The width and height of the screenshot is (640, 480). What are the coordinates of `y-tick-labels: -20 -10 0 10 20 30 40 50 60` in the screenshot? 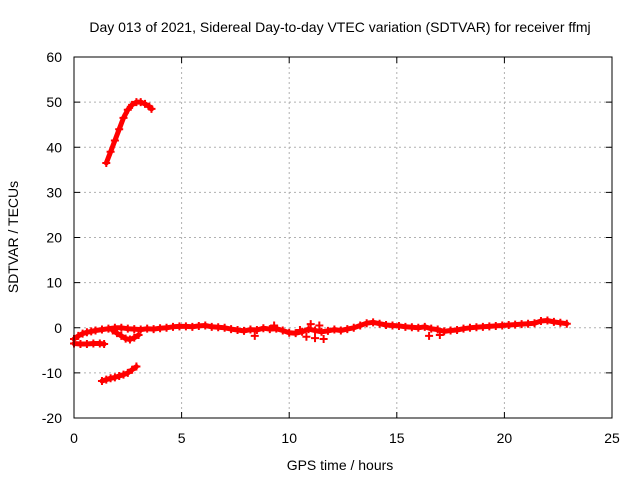 It's located at (52, 237).